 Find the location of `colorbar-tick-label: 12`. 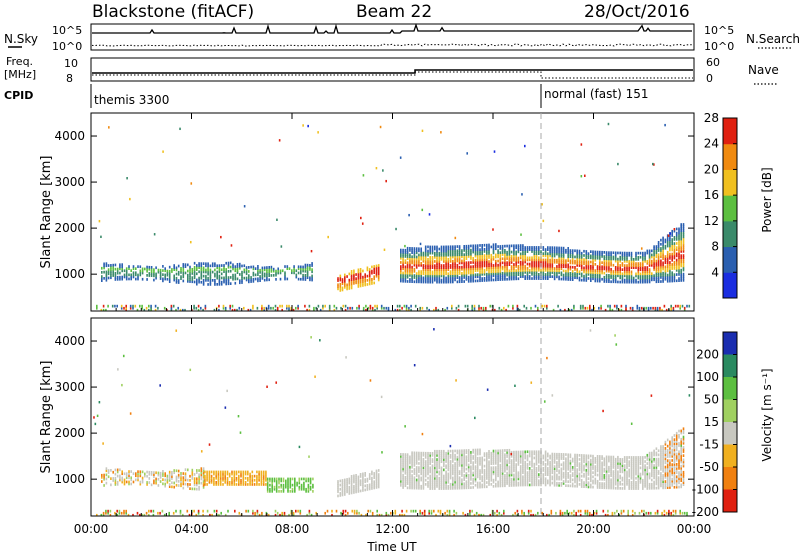

colorbar-tick-label: 12 is located at coordinates (711, 221).